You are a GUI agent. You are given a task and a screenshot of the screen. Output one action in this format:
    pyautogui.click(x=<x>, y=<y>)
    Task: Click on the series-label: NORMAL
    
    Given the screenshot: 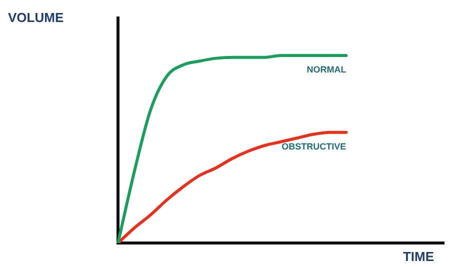 What is the action you would take?
    pyautogui.click(x=326, y=69)
    